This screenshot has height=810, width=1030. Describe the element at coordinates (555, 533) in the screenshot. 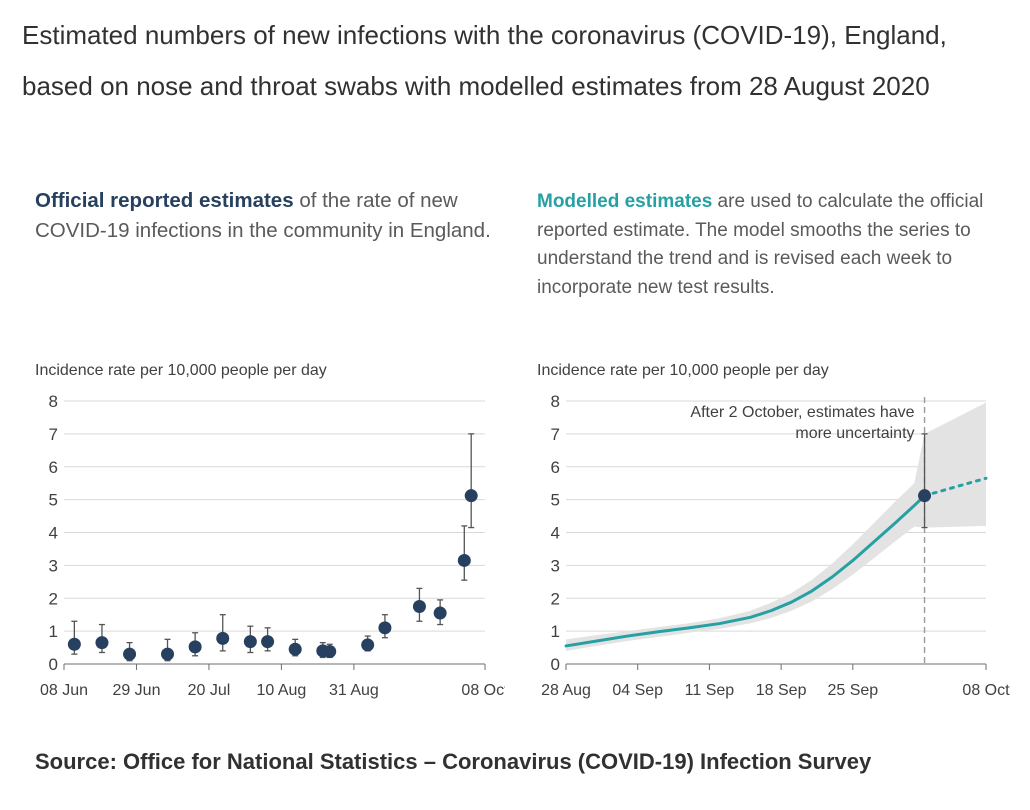

I see `right-y-tick-label: 4` at that location.